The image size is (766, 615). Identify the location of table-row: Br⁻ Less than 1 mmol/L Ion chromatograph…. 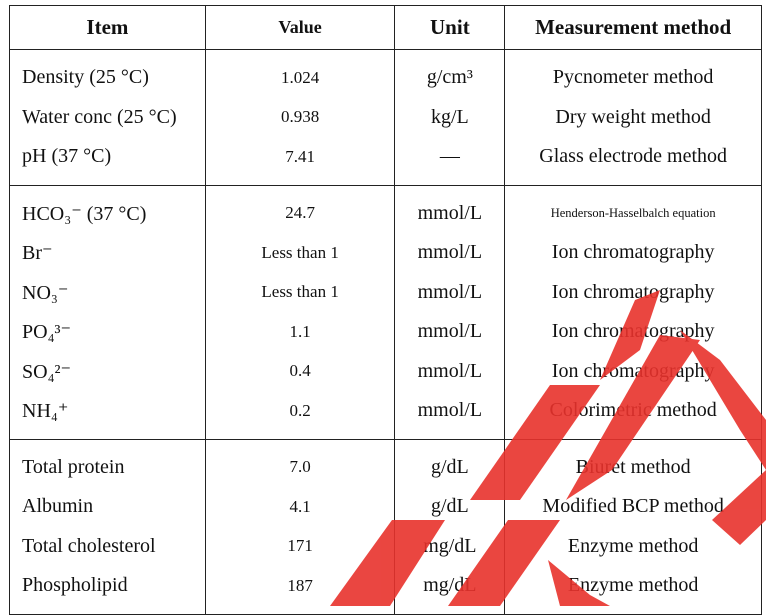
(385, 253).